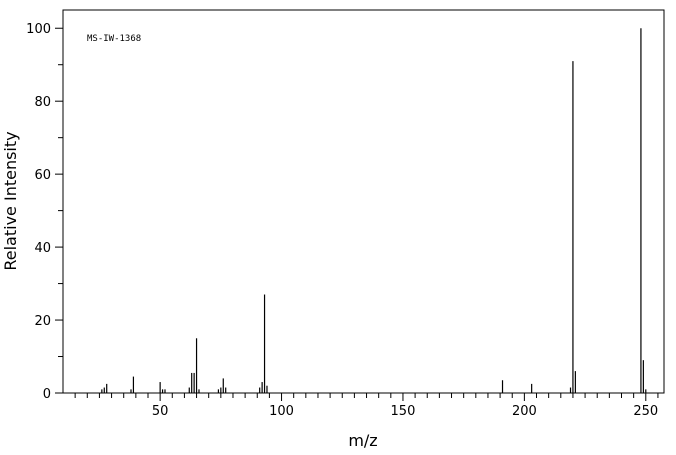 Image resolution: width=676 pixels, height=455 pixels. I want to click on y-tick-label: 100, so click(38, 29).